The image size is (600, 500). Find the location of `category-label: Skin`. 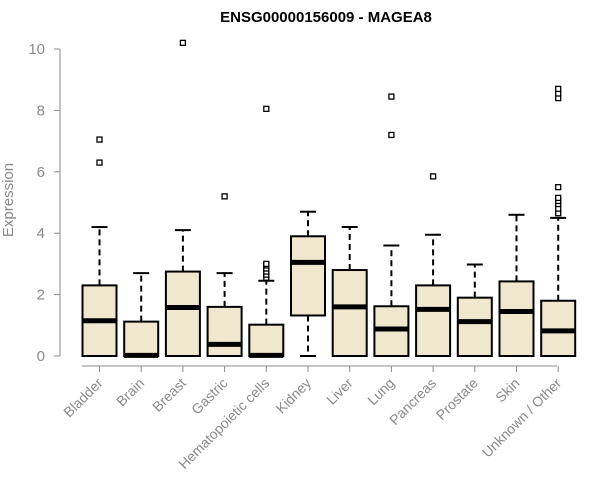

category-label: Skin is located at coordinates (507, 390).